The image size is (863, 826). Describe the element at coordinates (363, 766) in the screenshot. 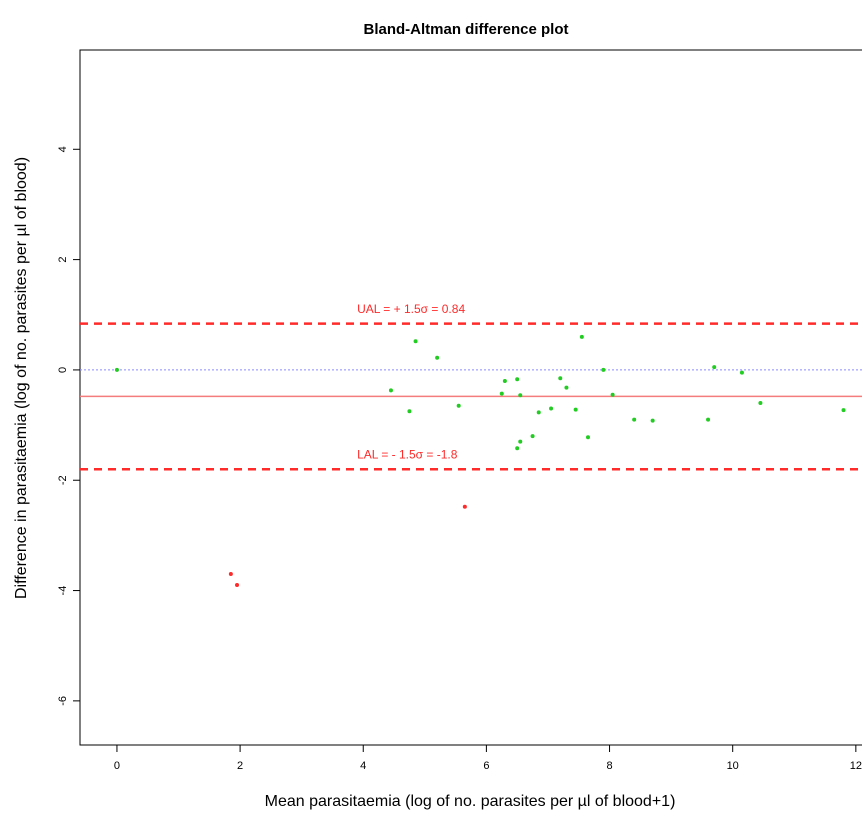

I see `x-tick-label: 4` at that location.